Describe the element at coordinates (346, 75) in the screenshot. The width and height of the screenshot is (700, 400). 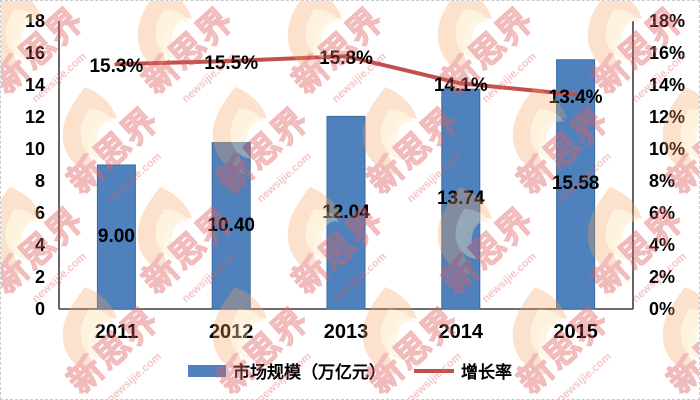
I see `growth-rate-line` at that location.